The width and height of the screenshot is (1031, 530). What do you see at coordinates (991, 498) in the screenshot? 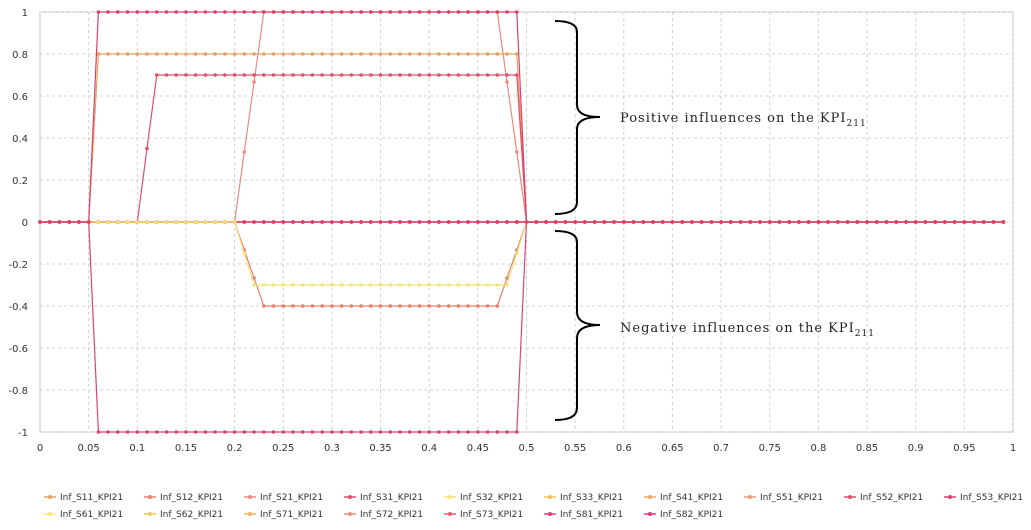
I see `legend-label: Inf_S53_KPI21` at bounding box center [991, 498].